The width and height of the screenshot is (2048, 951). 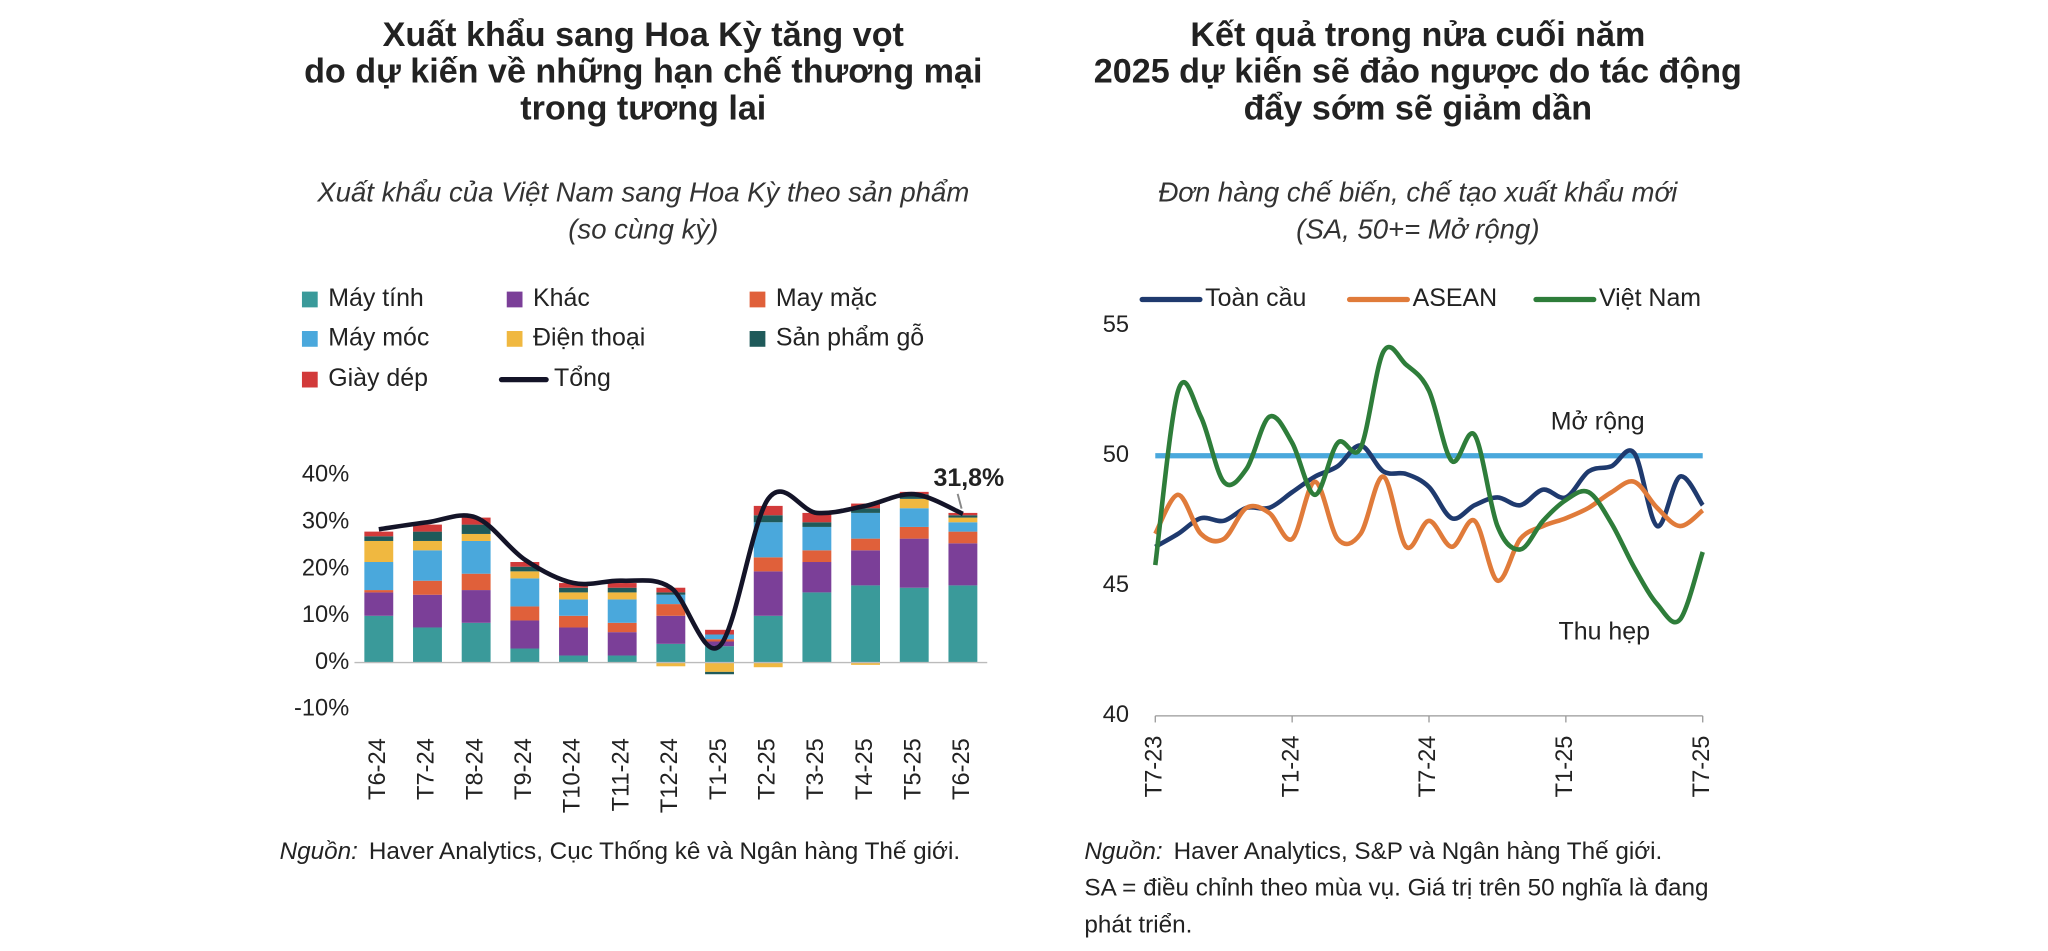 What do you see at coordinates (475, 769) in the screenshot?
I see `x-tick-label: T8-24` at bounding box center [475, 769].